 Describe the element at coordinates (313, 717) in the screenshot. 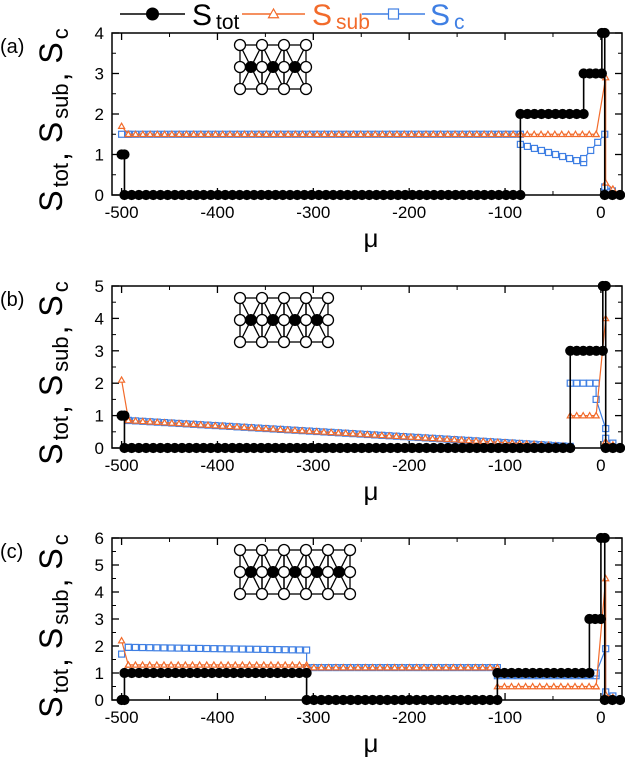

I see `x-tick-label: -300` at that location.